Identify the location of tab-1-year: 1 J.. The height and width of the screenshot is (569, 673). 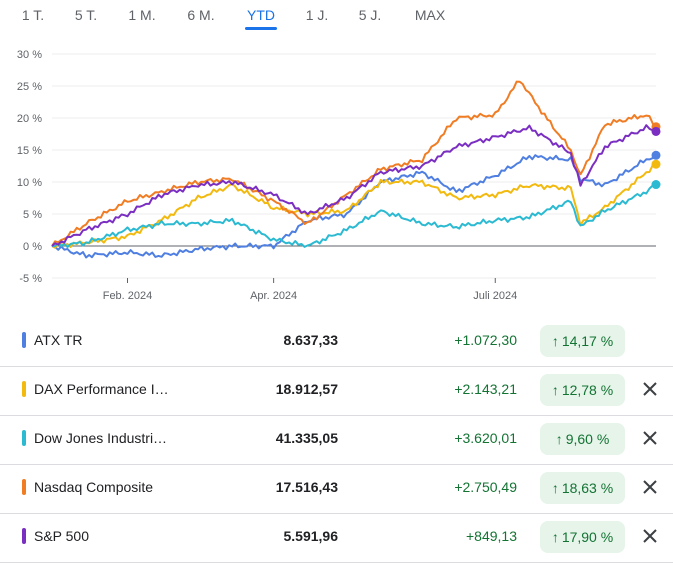
(317, 15).